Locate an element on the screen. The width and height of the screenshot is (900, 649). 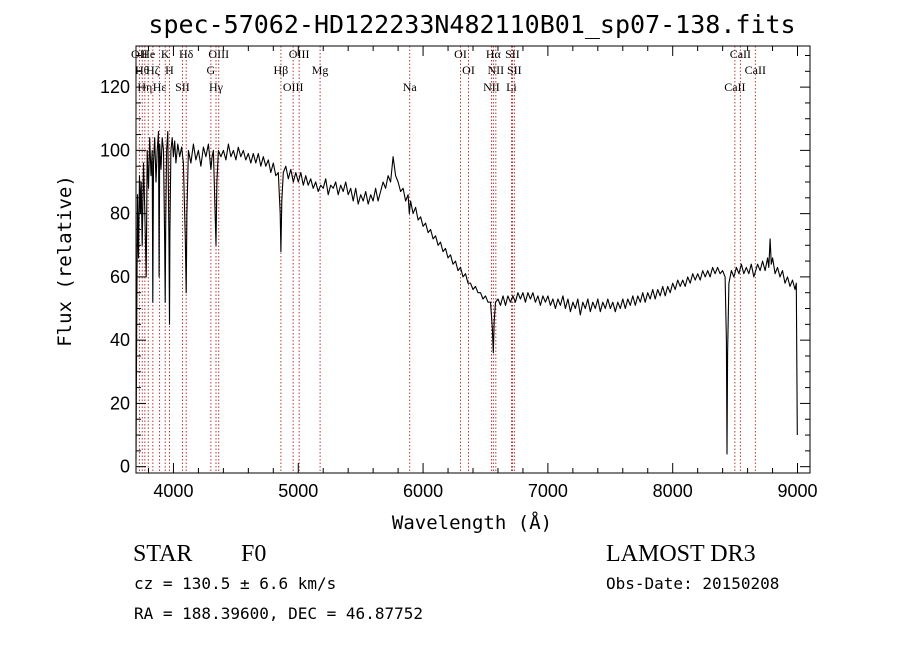
line-label-g: G is located at coordinates (211, 70).